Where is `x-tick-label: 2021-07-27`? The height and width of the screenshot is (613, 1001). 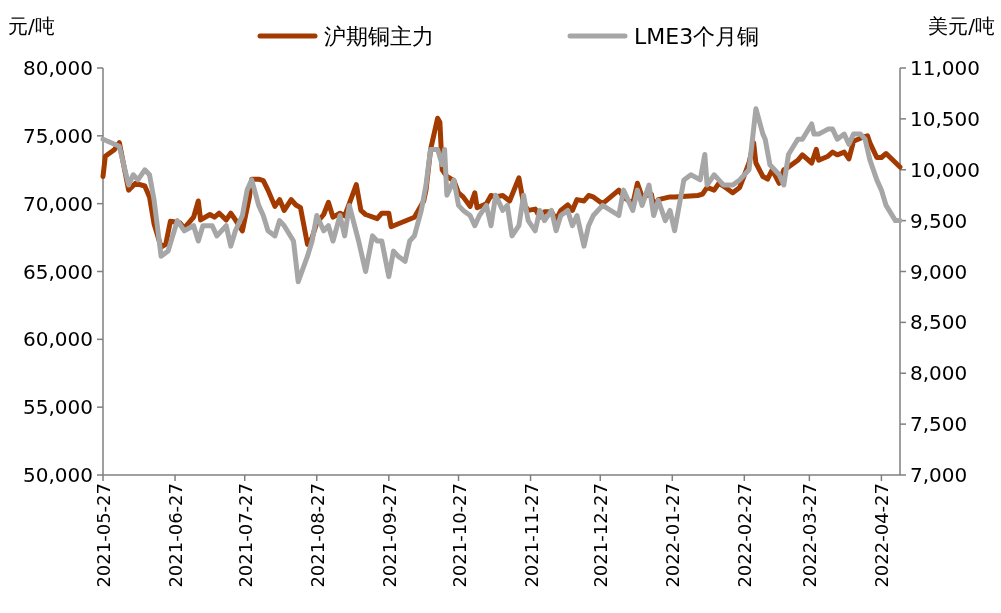 x-tick-label: 2021-07-27 is located at coordinates (245, 535).